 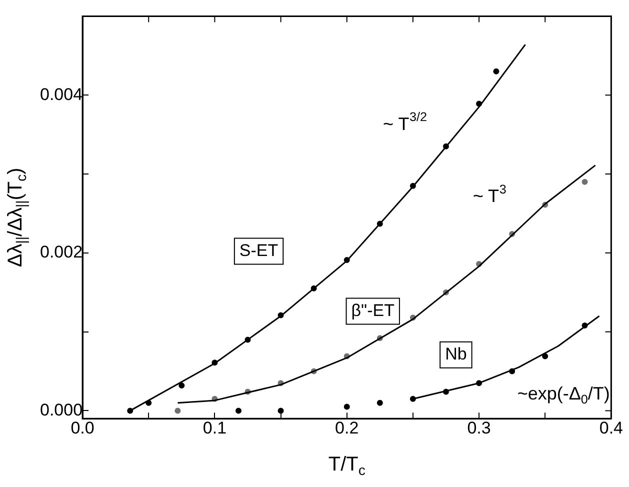 I want to click on text: S-ET, so click(x=258, y=250).